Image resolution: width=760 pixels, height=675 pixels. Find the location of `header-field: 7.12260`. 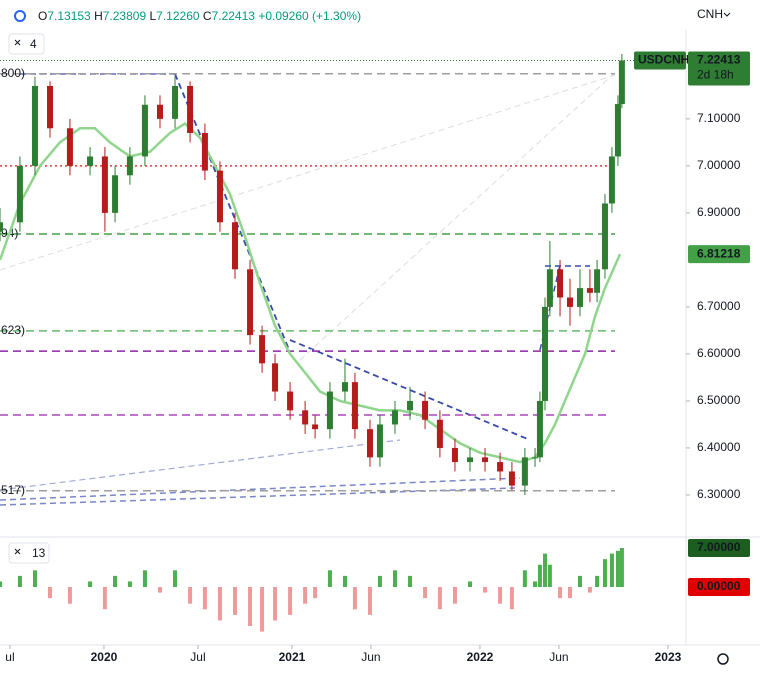

header-field: 7.12260 is located at coordinates (178, 16).